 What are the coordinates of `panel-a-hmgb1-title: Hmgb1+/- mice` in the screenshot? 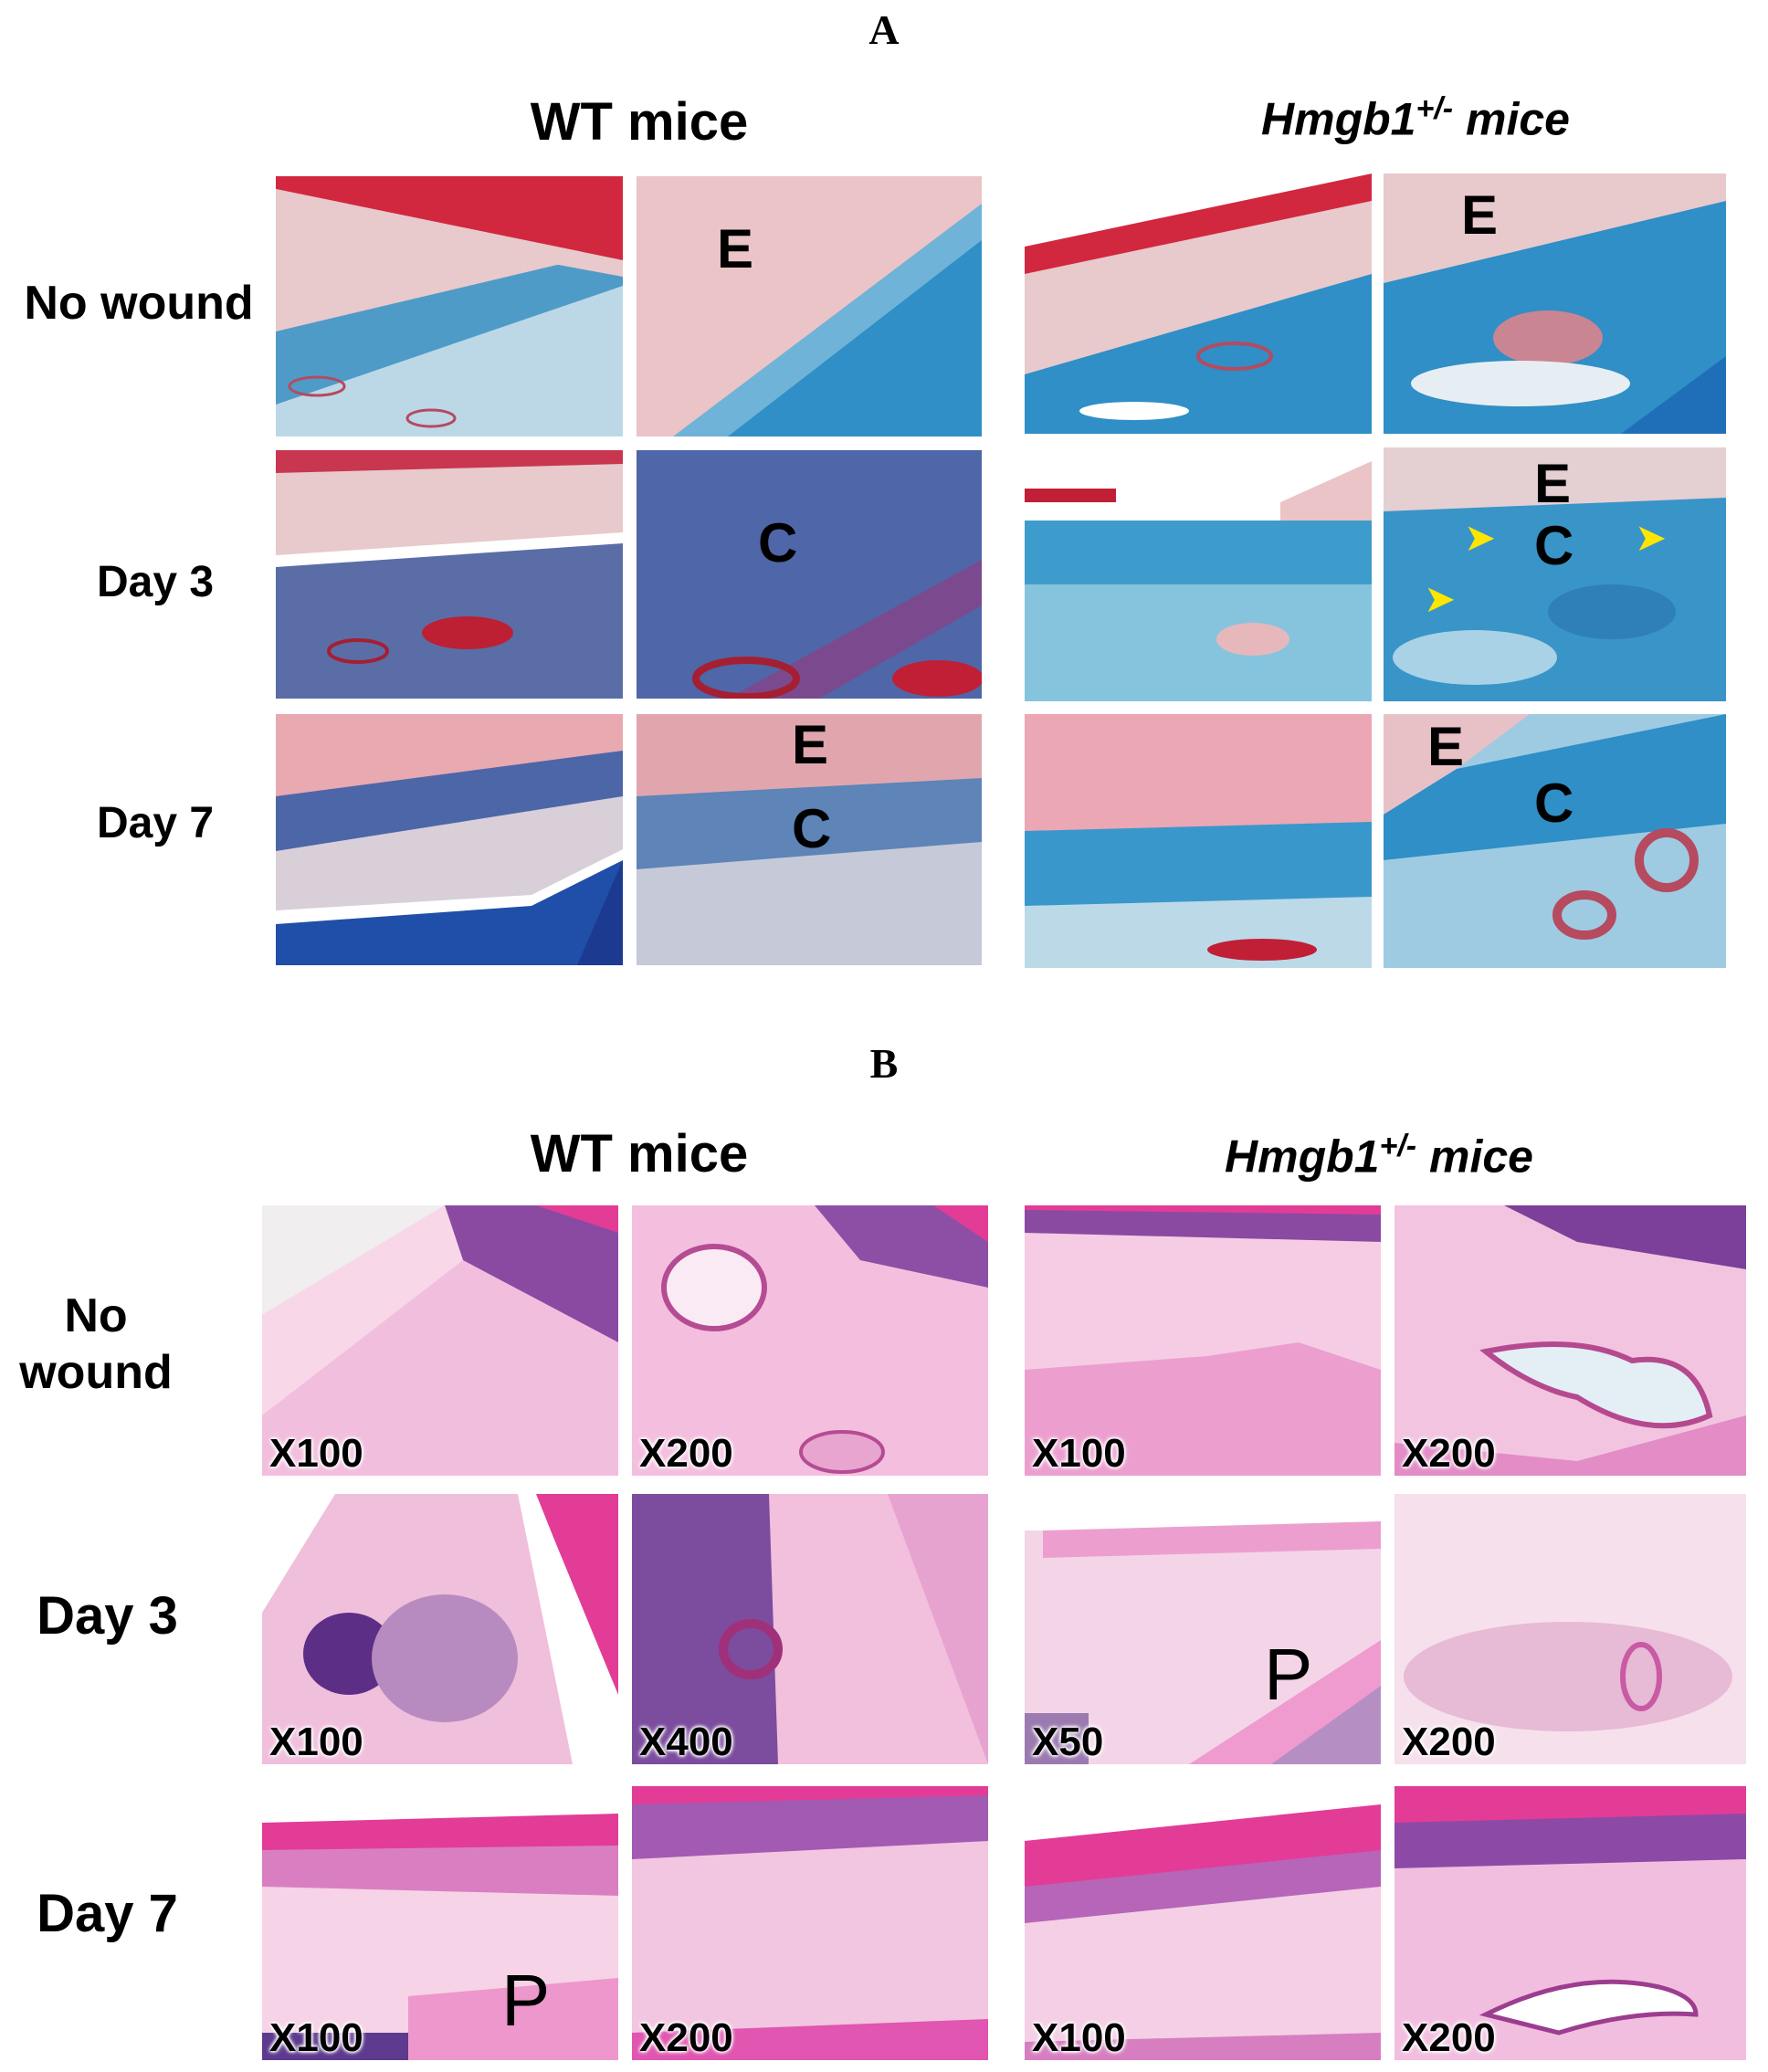 It's located at (1415, 118).